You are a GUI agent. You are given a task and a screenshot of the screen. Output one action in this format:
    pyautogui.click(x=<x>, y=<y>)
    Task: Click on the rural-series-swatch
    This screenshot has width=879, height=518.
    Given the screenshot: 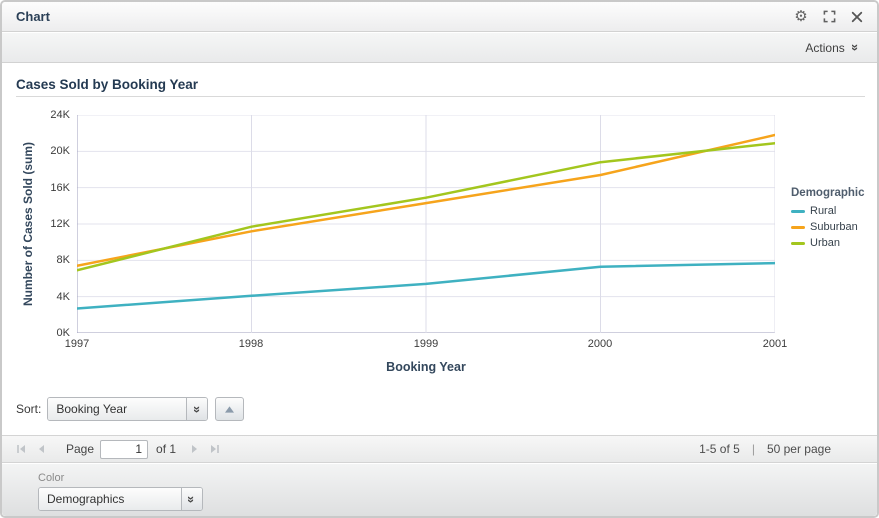 What is the action you would take?
    pyautogui.click(x=798, y=211)
    